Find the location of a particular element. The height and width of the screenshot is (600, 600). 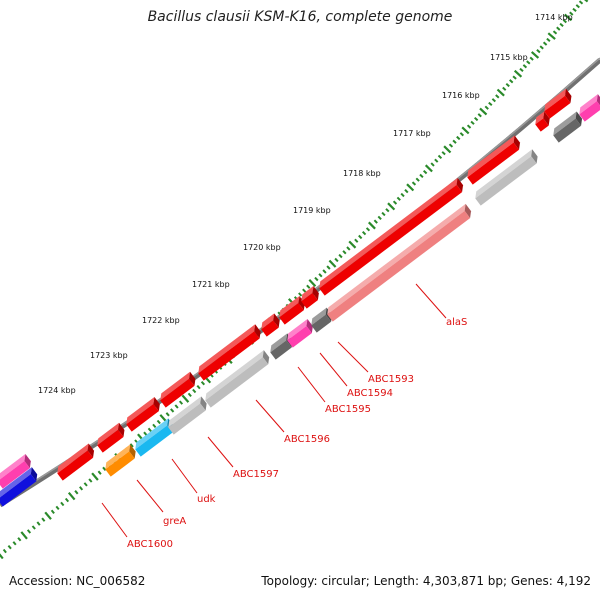

gene-label: greA is located at coordinates (174, 521).